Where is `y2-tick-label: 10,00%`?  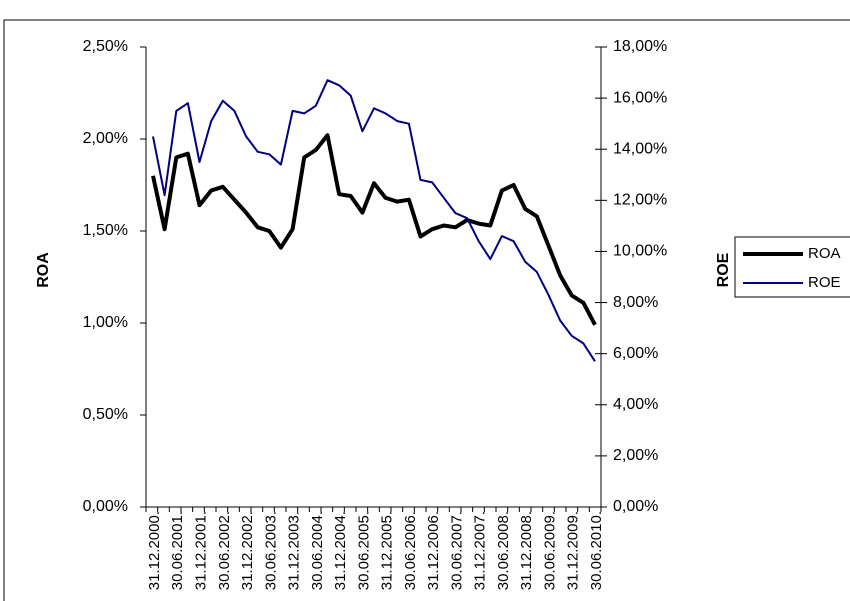 y2-tick-label: 10,00% is located at coordinates (640, 251).